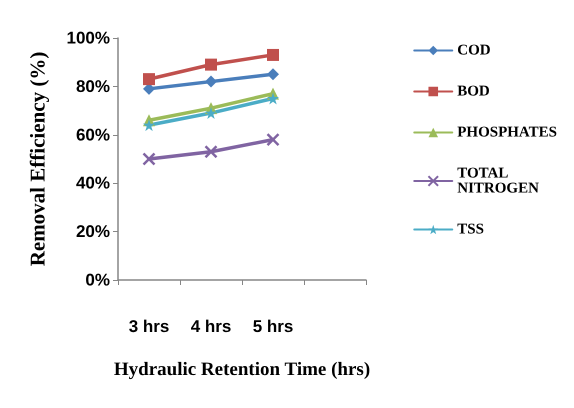  I want to click on legend-label: BOD, so click(473, 92).